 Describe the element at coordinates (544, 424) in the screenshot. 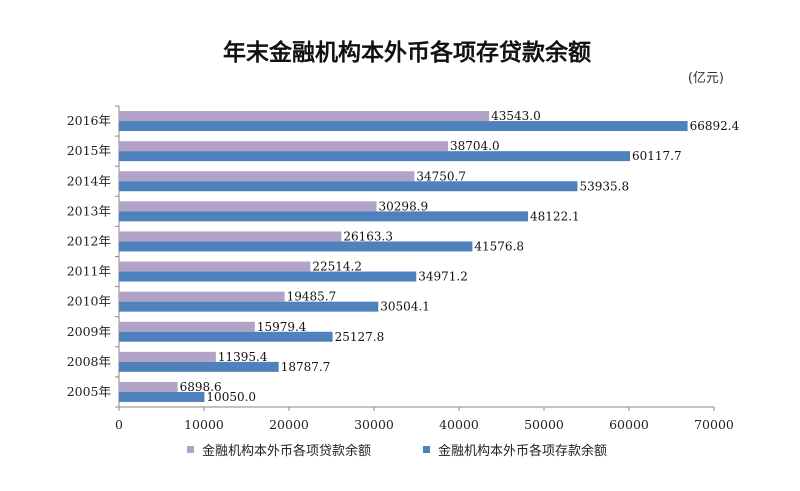

I see `x-tick-label: 50000` at that location.